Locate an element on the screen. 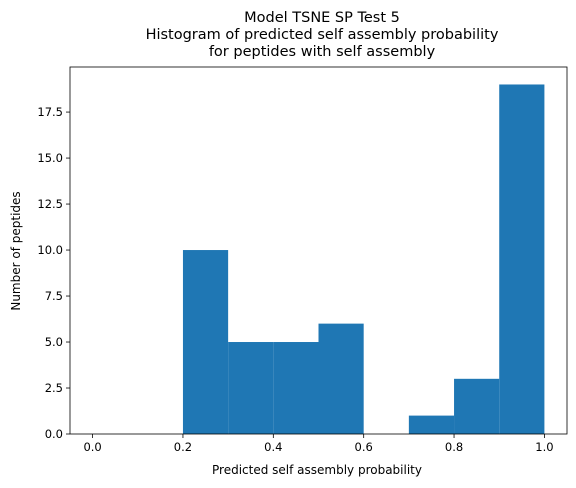 This screenshot has width=576, height=488. y-tick-label: 15.0 is located at coordinates (50, 158).